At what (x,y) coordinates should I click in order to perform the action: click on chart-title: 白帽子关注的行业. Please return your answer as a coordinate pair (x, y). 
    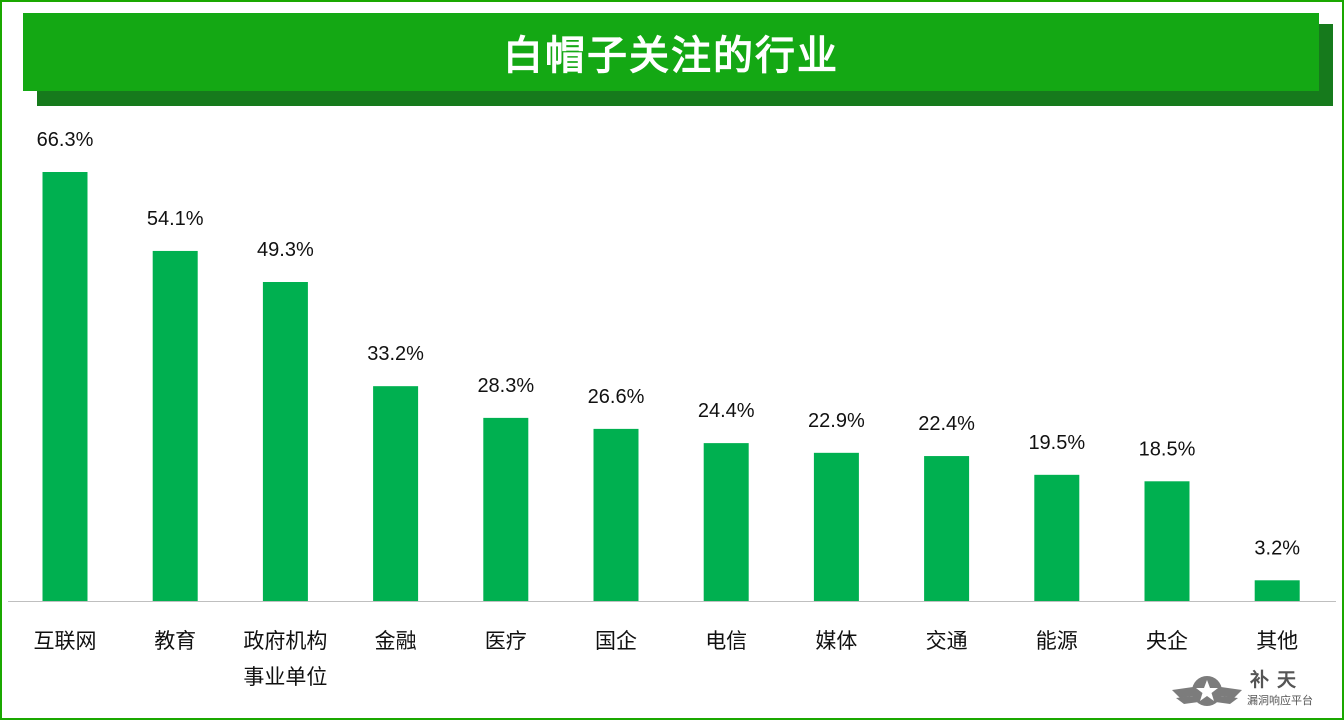
    Looking at the image, I should click on (671, 56).